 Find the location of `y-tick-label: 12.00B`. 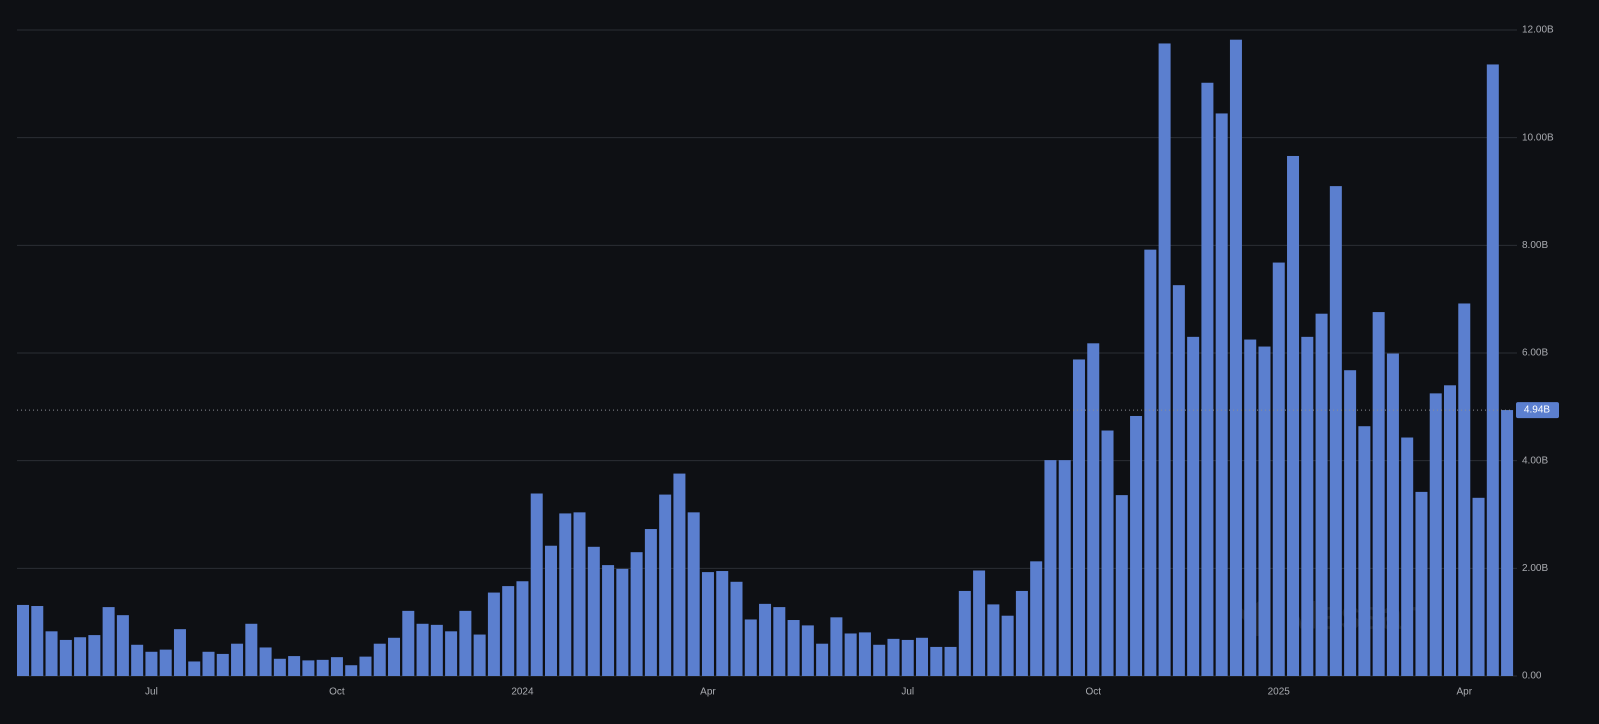

y-tick-label: 12.00B is located at coordinates (1538, 30).